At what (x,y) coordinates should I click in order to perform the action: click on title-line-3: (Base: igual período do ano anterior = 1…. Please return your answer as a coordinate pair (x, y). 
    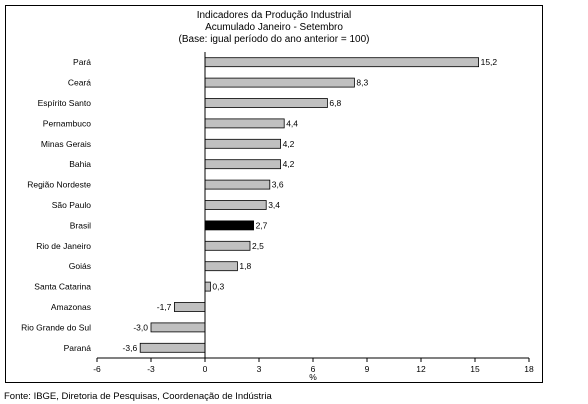
    Looking at the image, I should click on (274, 39).